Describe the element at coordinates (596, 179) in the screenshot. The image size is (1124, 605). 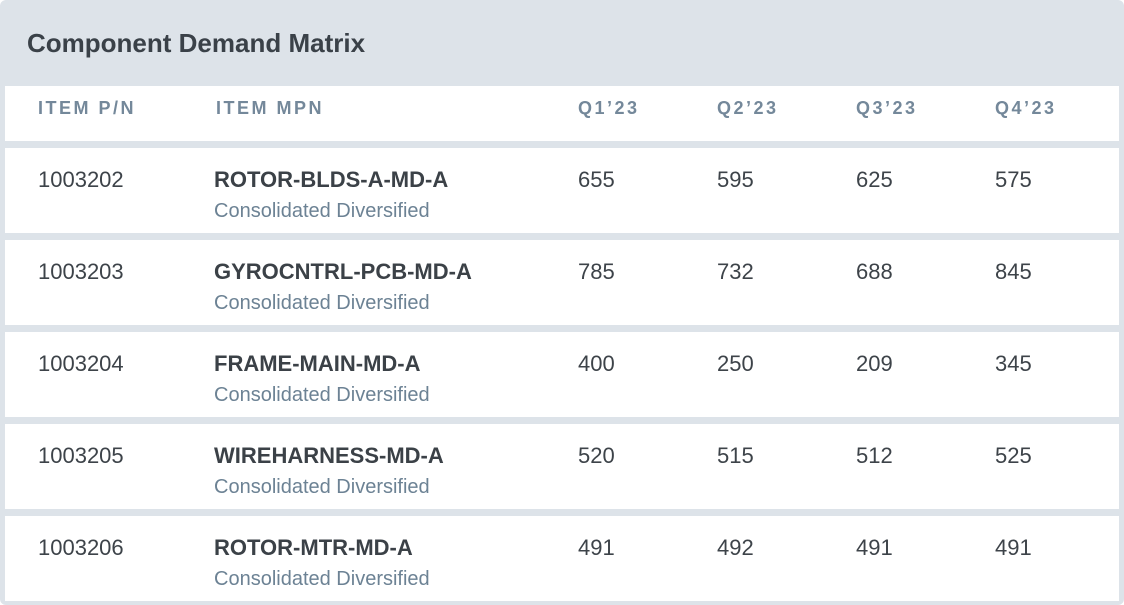
I see `row-q1-value: 655` at that location.